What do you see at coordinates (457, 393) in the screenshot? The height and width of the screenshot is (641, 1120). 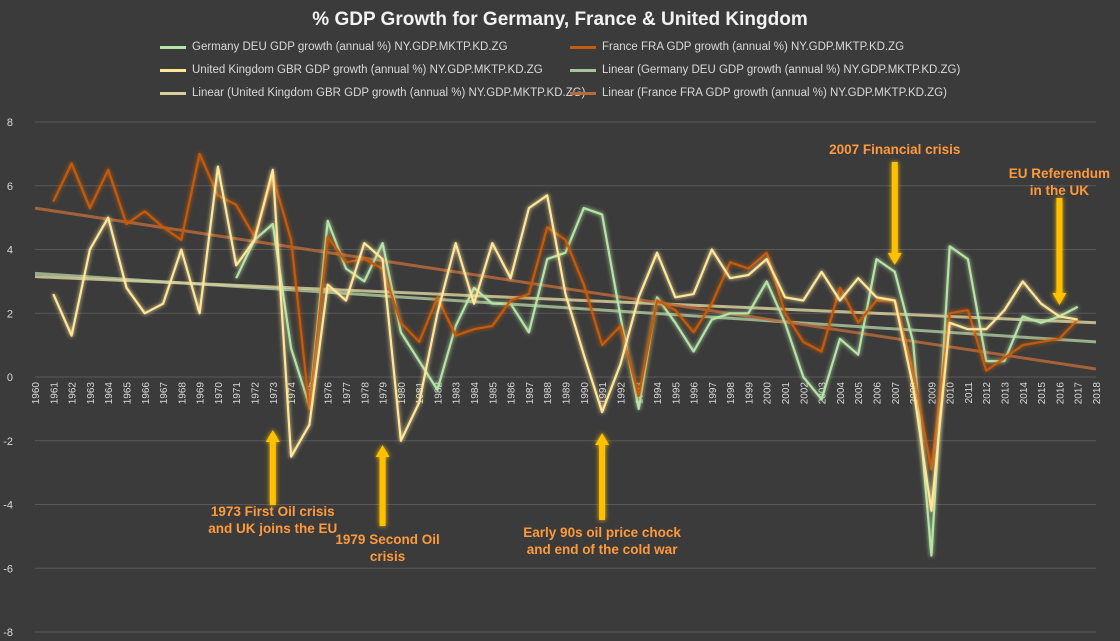 I see `x-tick-label: 1983` at bounding box center [457, 393].